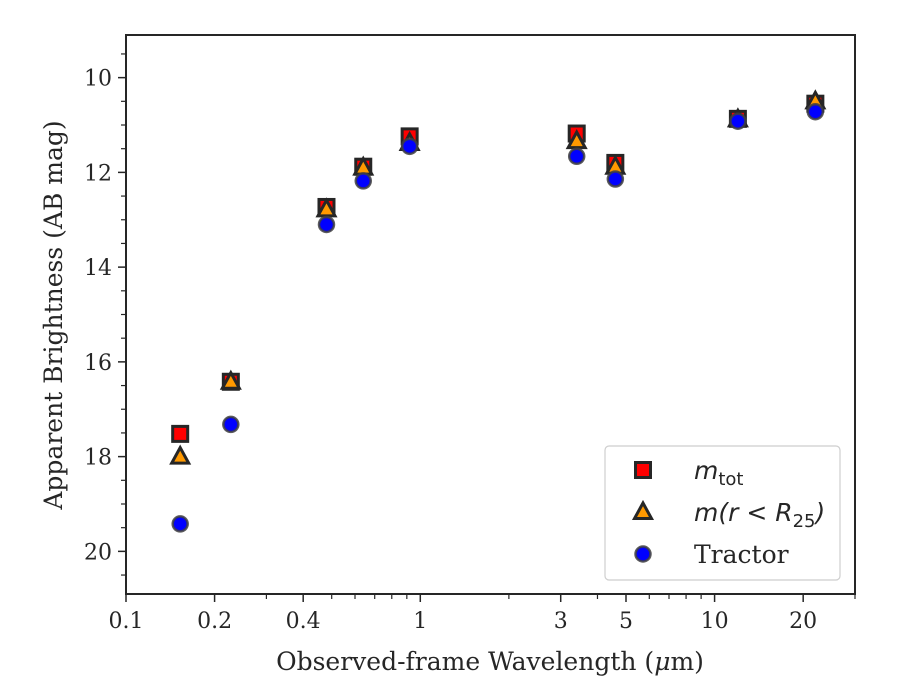  What do you see at coordinates (98, 268) in the screenshot?
I see `y-tick-label: 14` at bounding box center [98, 268].